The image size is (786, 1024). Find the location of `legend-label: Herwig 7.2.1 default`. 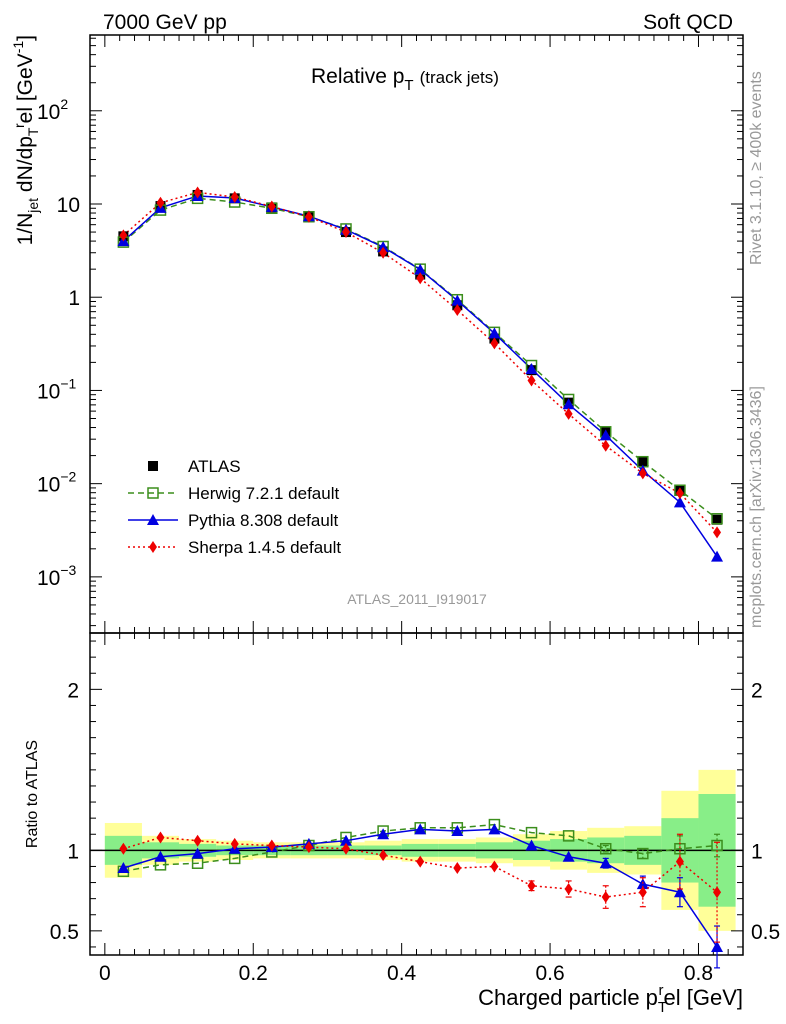

legend-label: Herwig 7.2.1 default is located at coordinates (263, 493).